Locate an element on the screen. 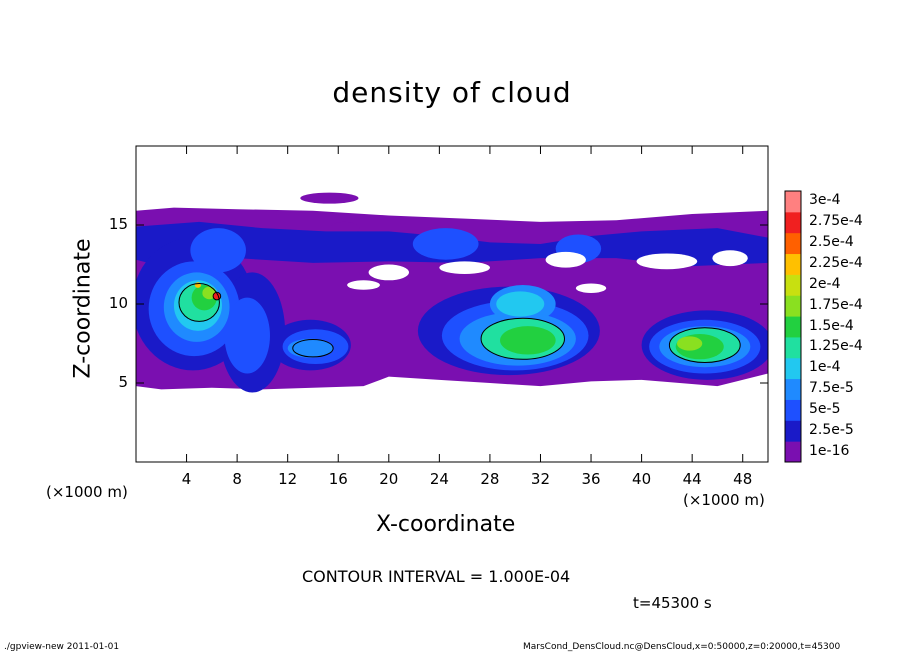 The height and width of the screenshot is (654, 904). chart-title: density of cloud is located at coordinates (452, 92).